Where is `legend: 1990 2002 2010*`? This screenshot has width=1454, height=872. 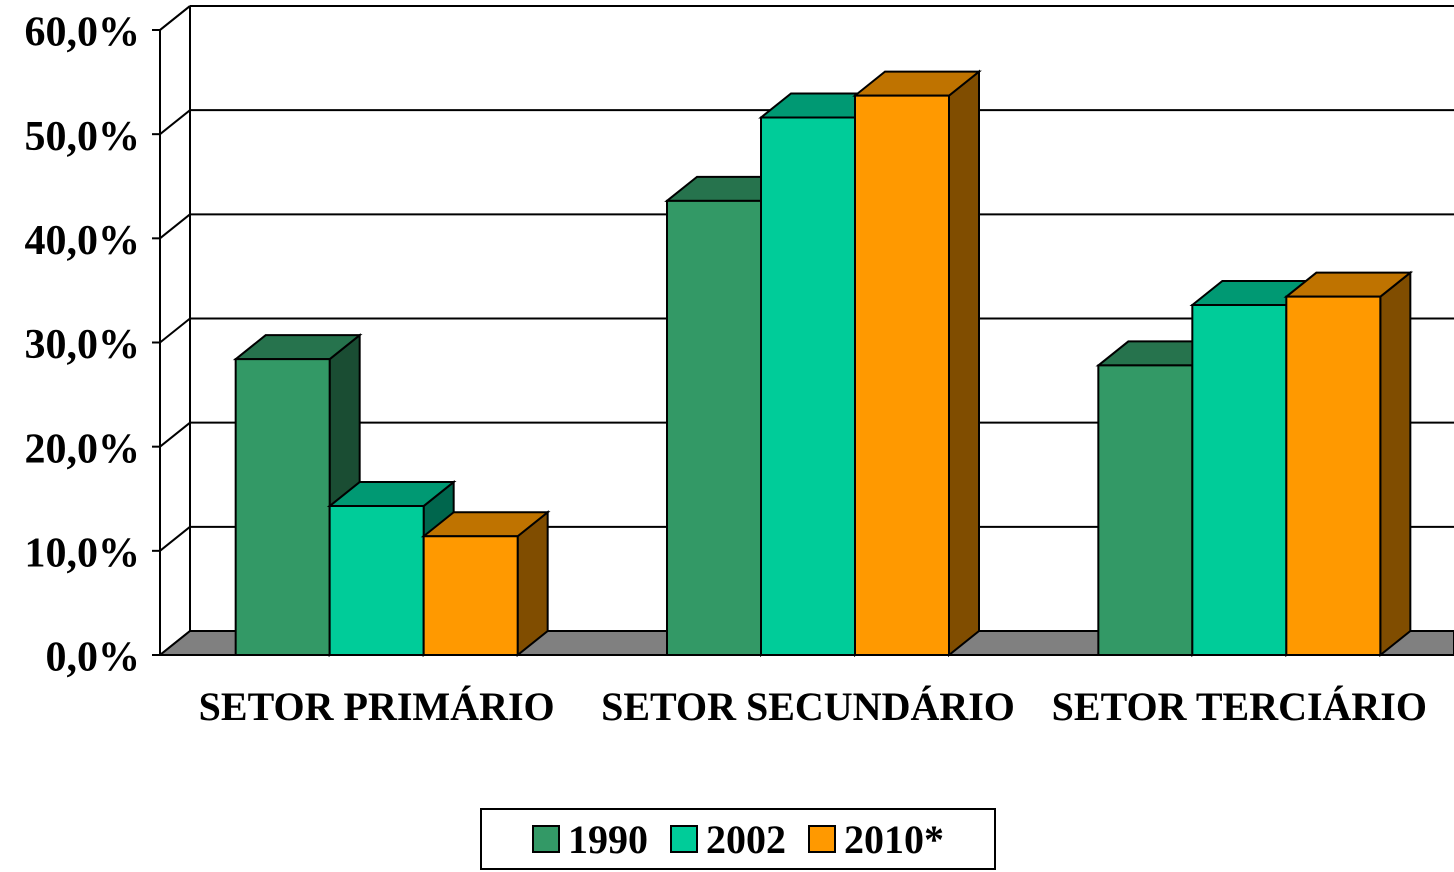
legend: 1990 2002 2010* is located at coordinates (738, 839).